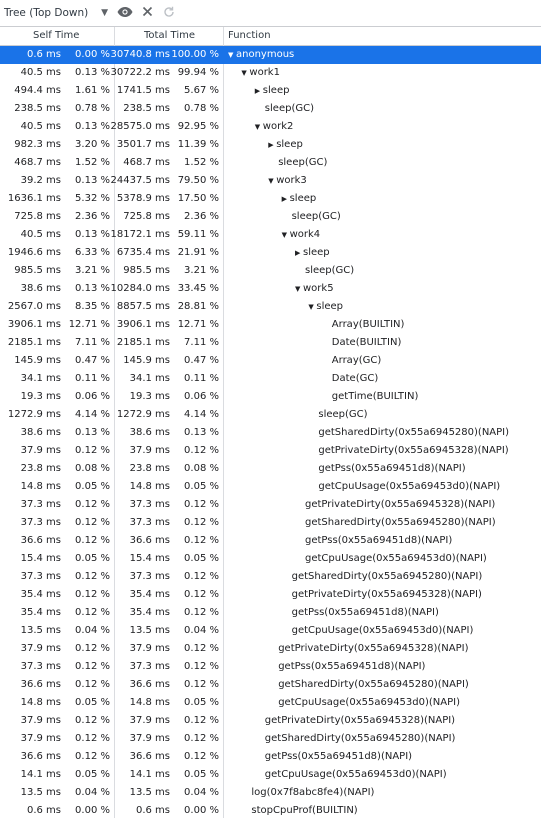  I want to click on exclude-button, so click(147, 13).